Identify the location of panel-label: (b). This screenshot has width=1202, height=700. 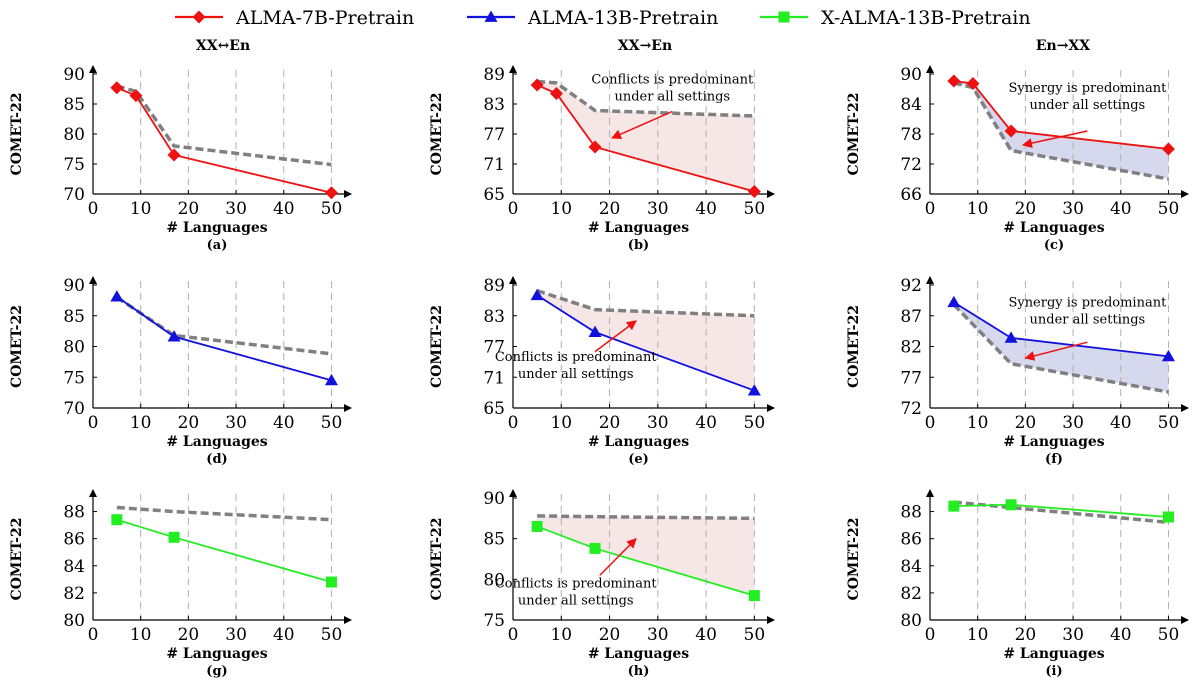
(638, 245).